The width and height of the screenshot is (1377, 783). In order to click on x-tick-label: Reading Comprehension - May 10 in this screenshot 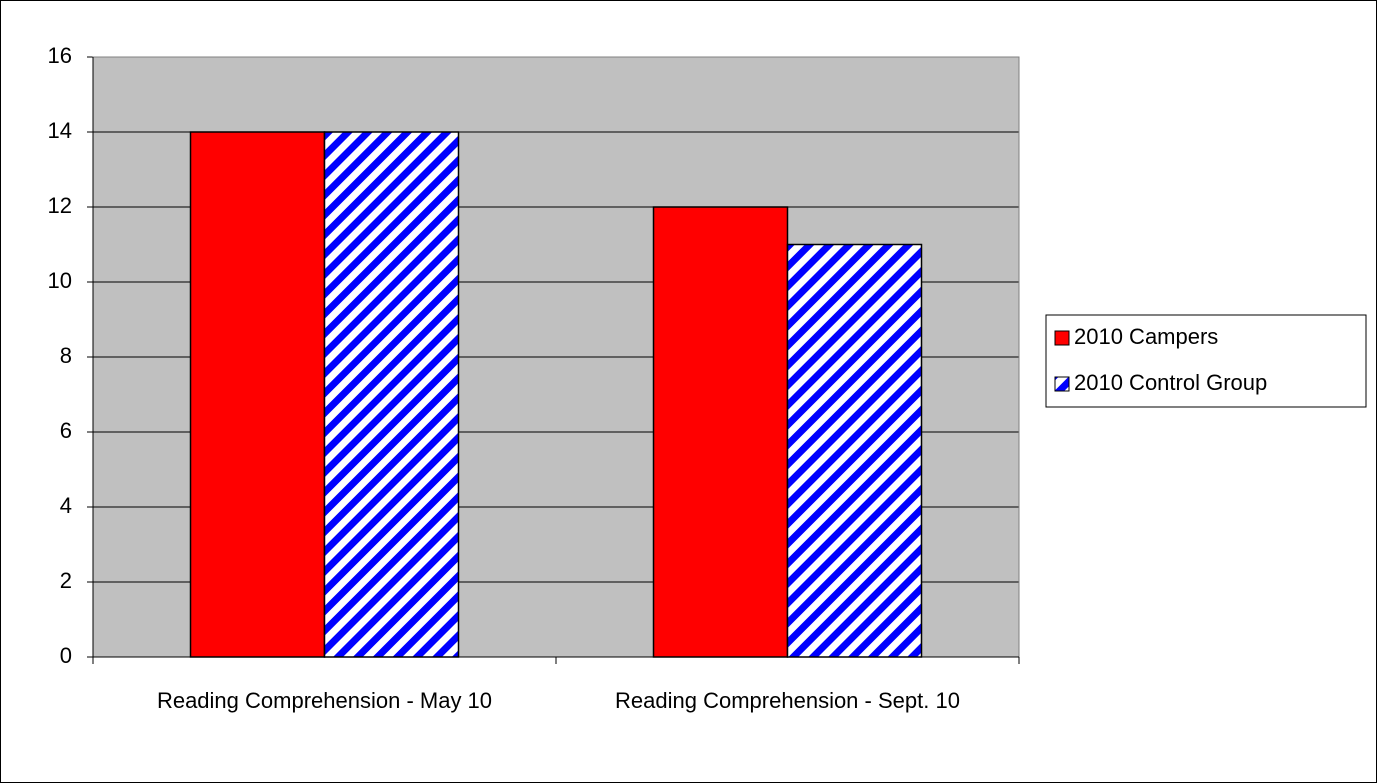, I will do `click(324, 700)`.